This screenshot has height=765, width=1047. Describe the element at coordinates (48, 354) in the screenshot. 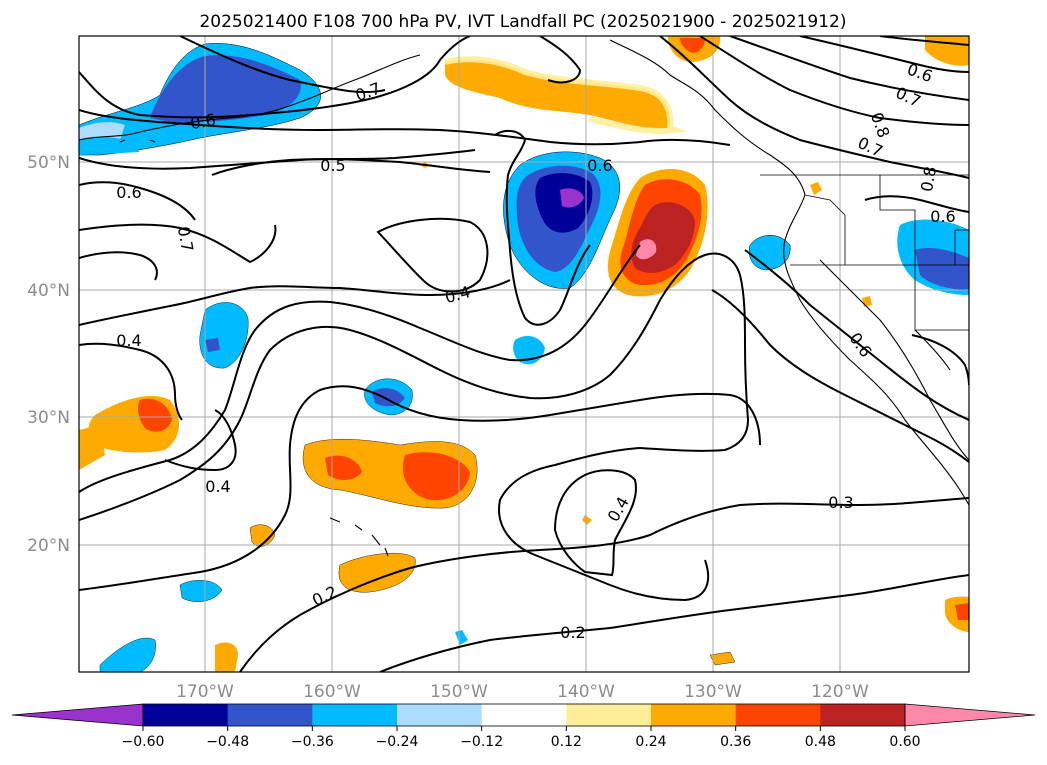

I see `latitude-labels: 50°N 40°N 30°N 20°N` at that location.